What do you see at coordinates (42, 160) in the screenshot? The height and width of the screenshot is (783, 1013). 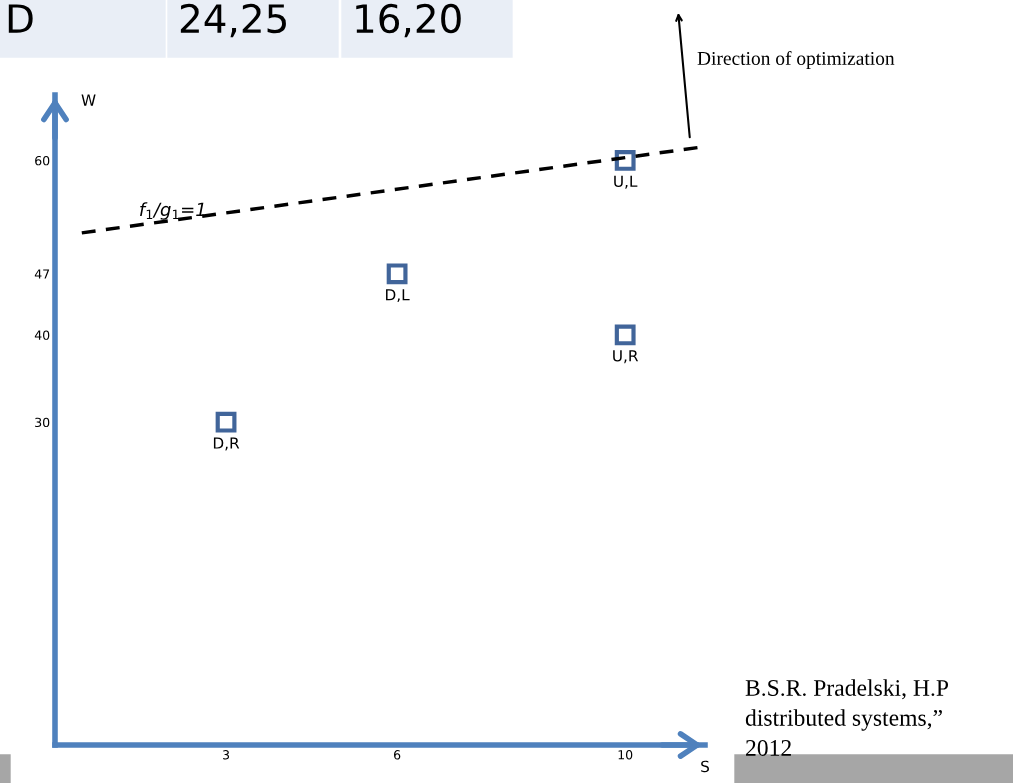 I see `y-tick-label: 60` at bounding box center [42, 160].